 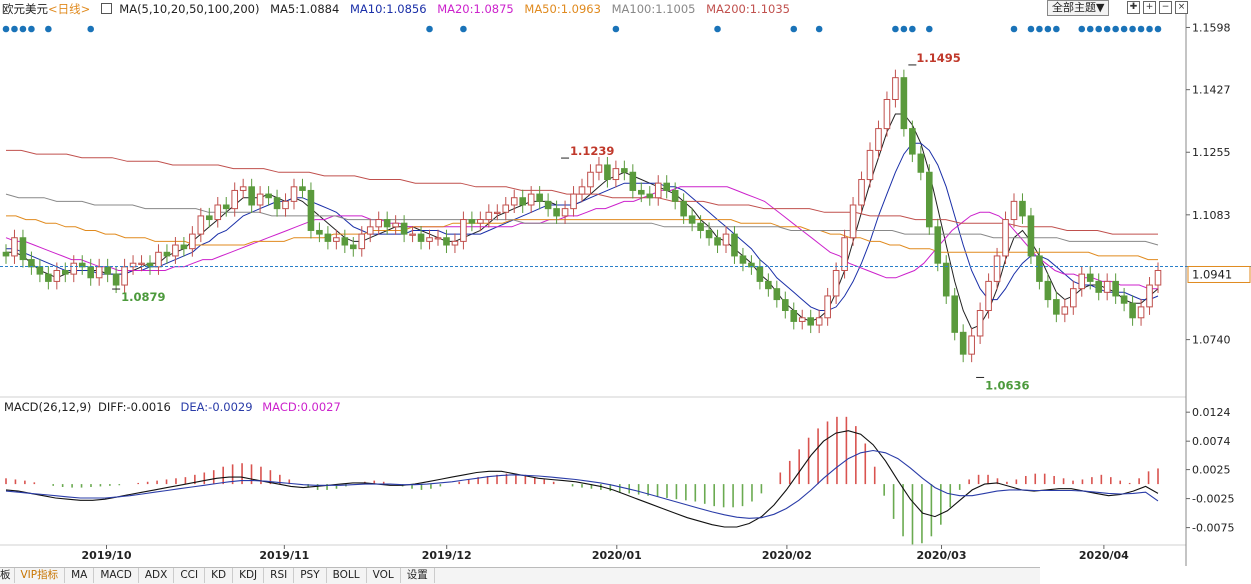 What do you see at coordinates (116, 575) in the screenshot?
I see `tab-macd: MACD` at bounding box center [116, 575].